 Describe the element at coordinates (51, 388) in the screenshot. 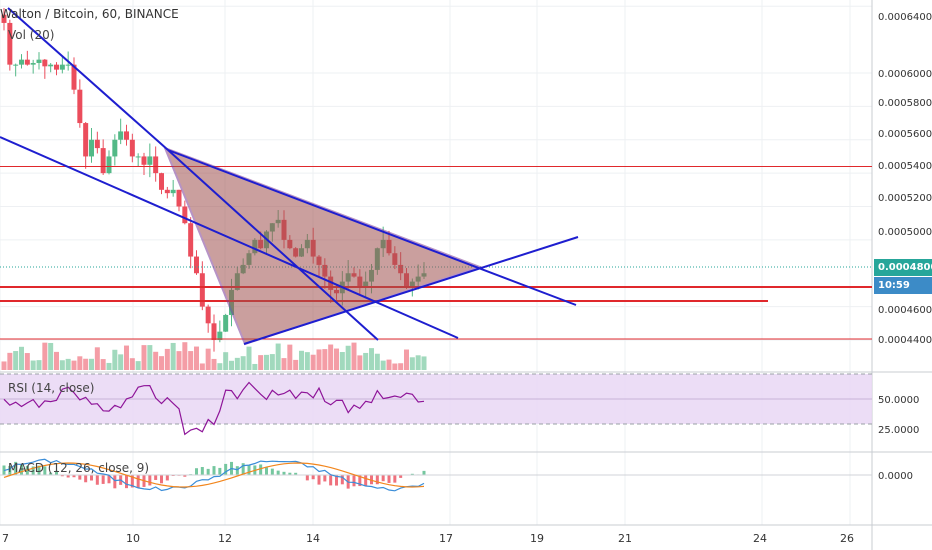

I see `rsi-label: RSI (14, close)` at that location.